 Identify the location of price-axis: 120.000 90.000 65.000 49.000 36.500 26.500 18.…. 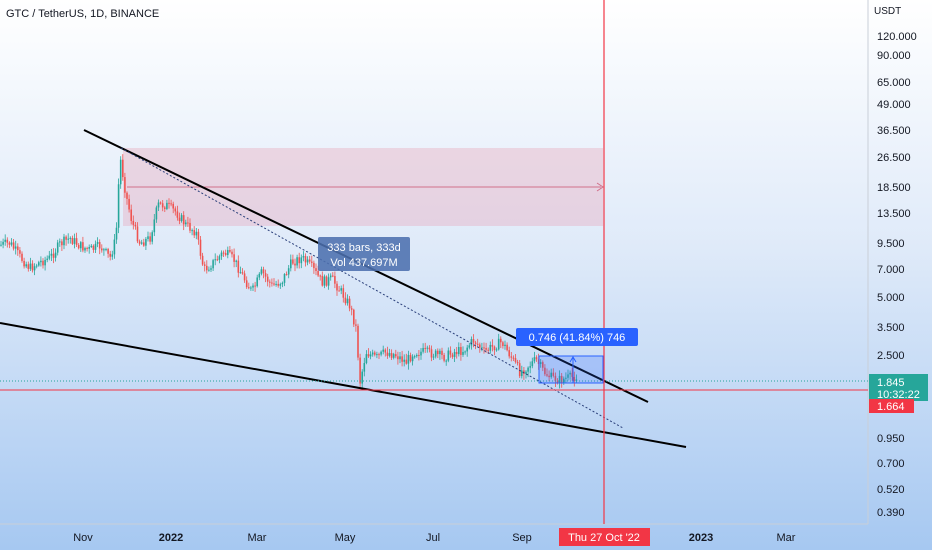
(897, 275).